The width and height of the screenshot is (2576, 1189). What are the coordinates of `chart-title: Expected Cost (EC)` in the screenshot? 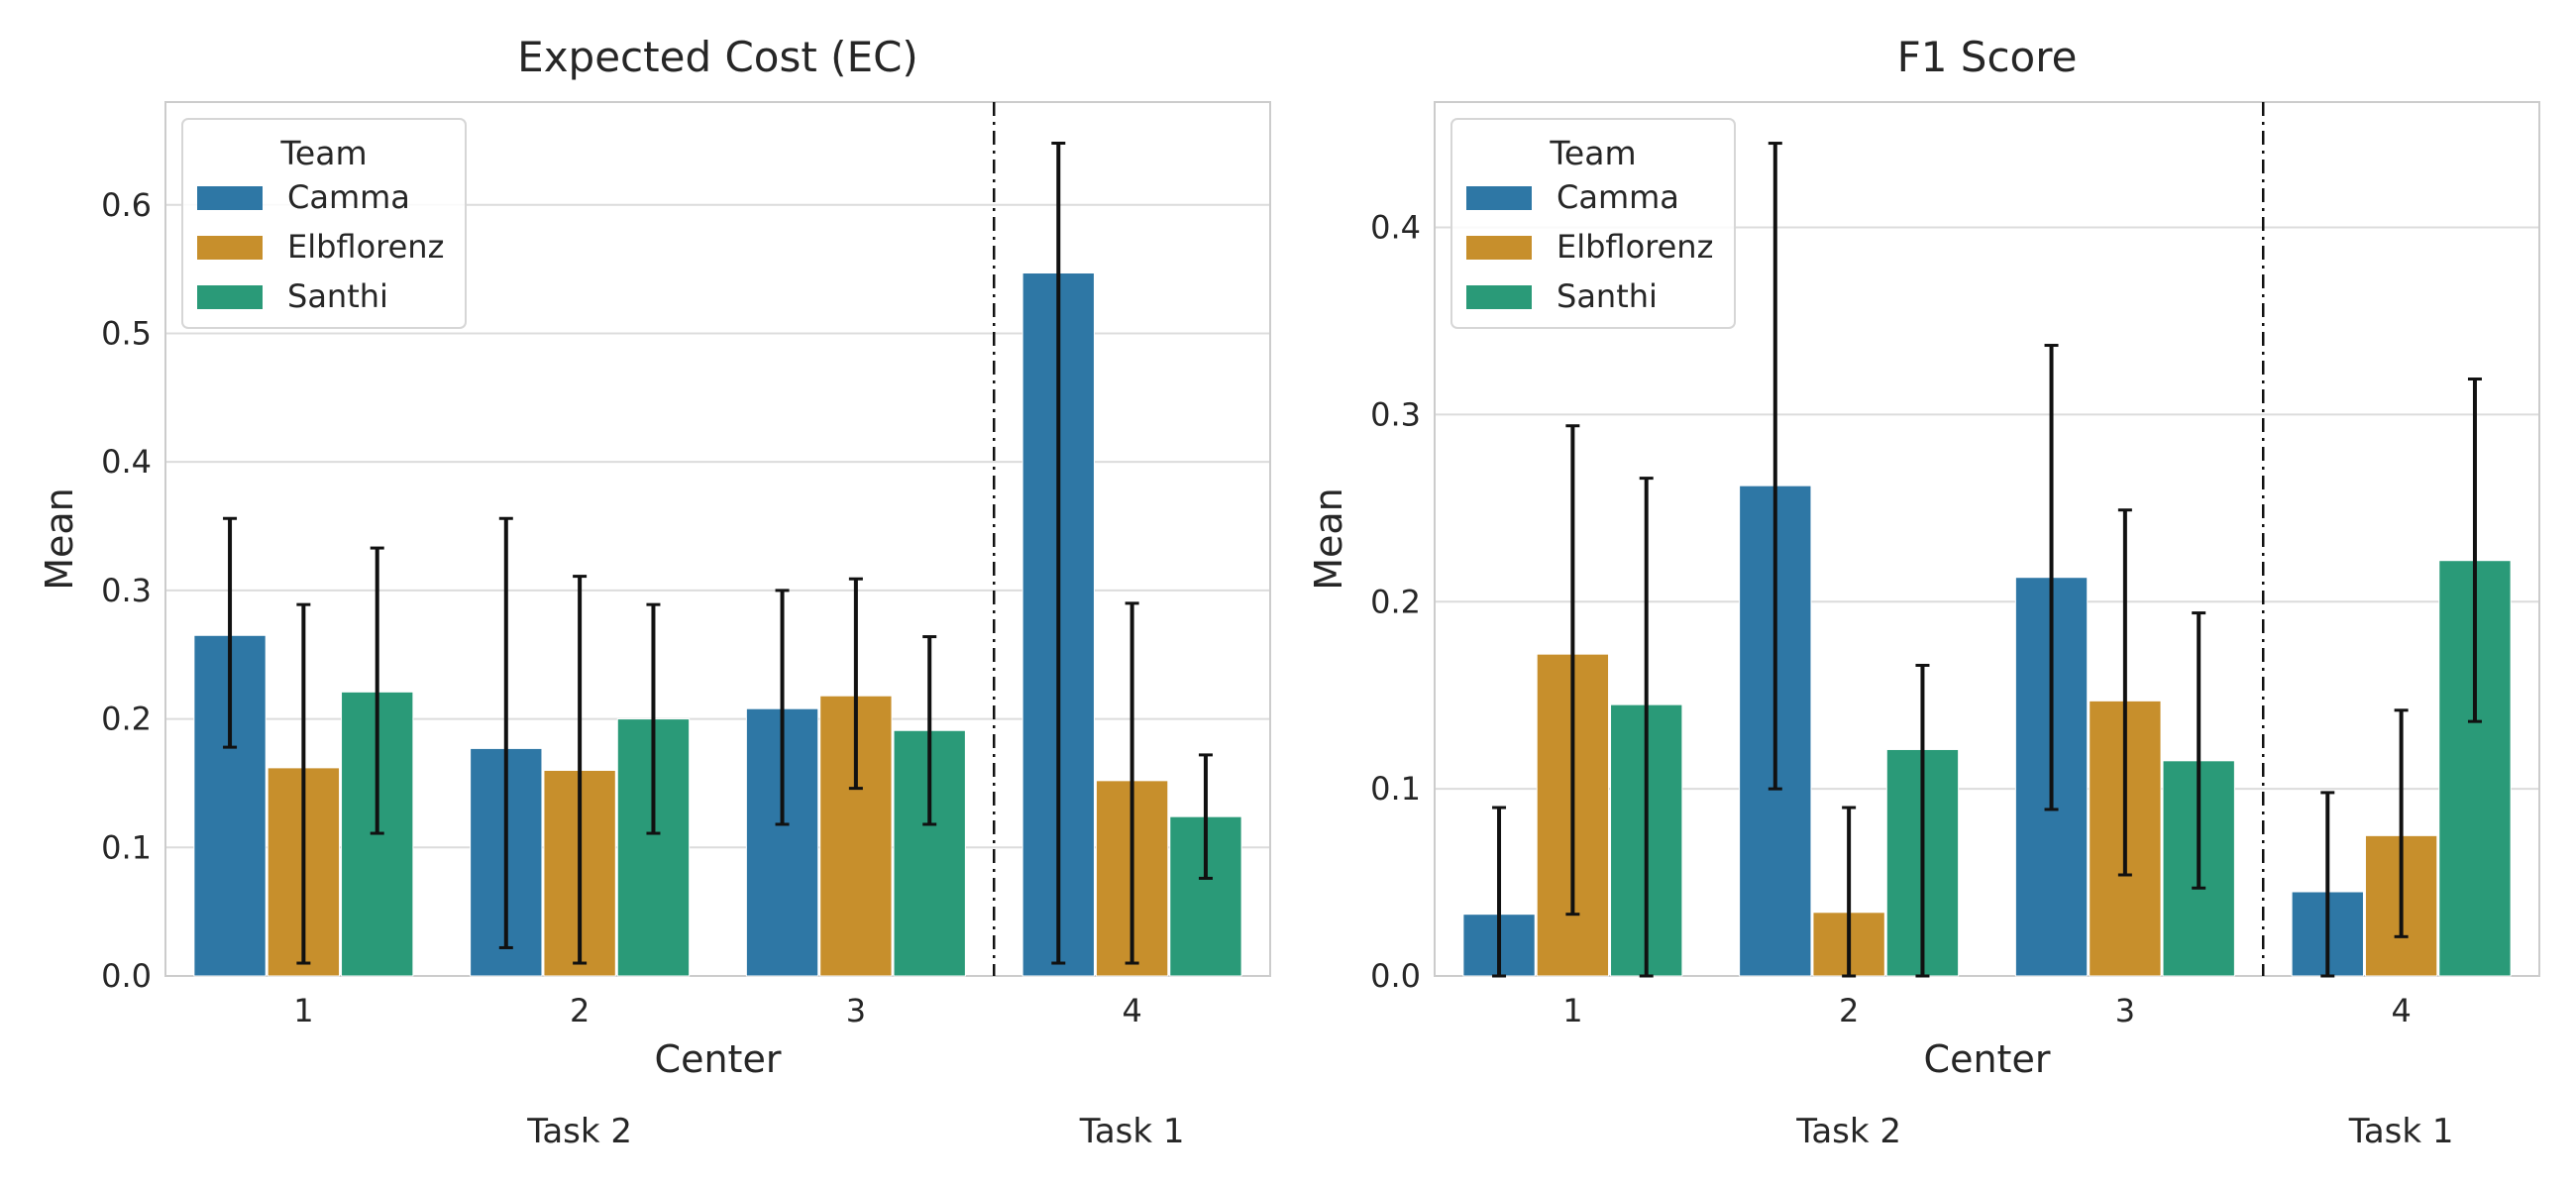 It's located at (718, 57).